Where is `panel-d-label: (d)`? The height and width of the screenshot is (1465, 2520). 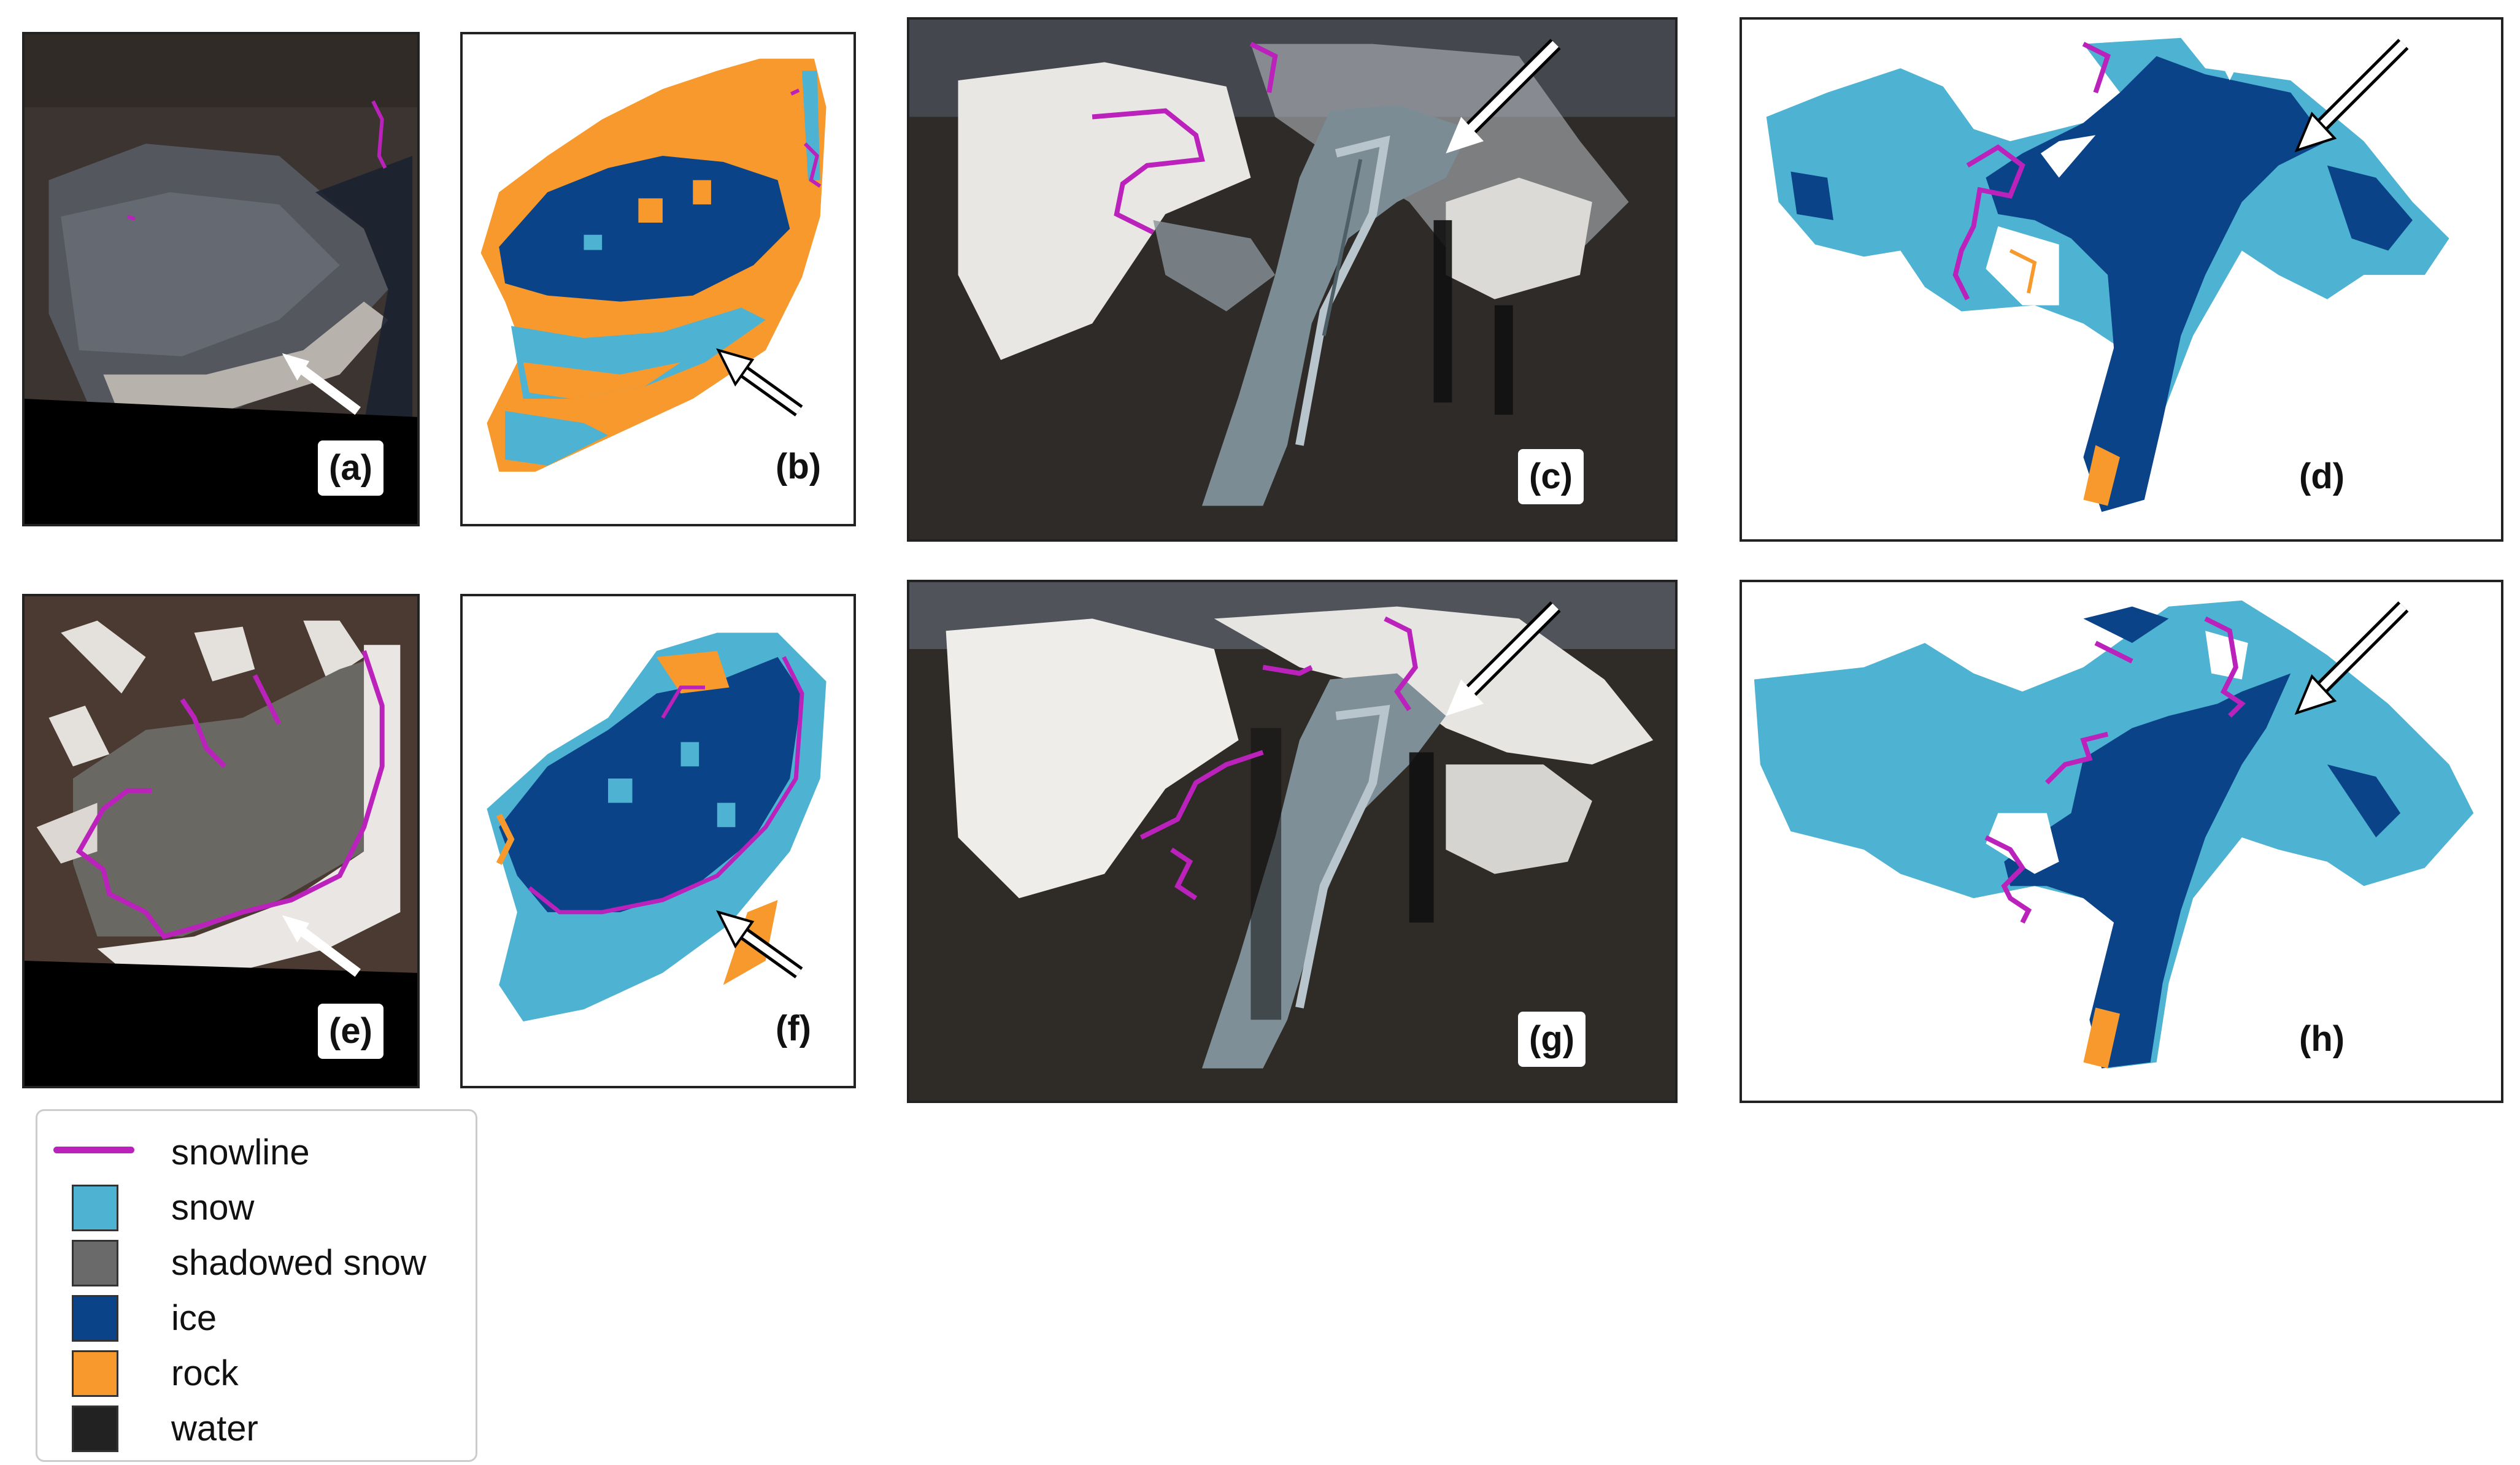 panel-d-label: (d) is located at coordinates (2322, 476).